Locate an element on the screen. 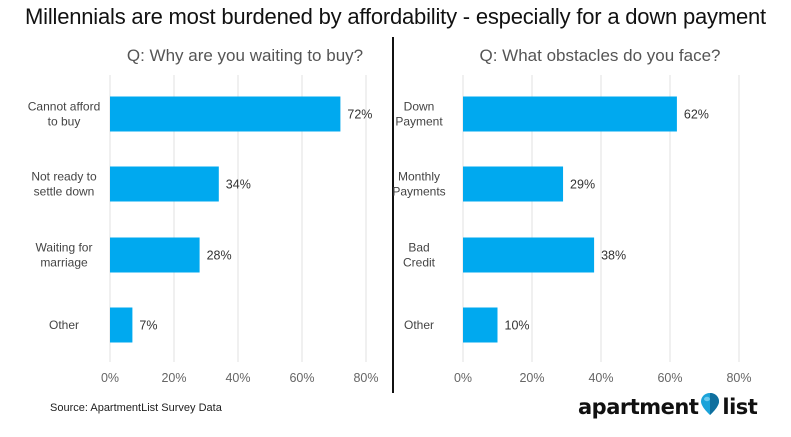 The image size is (791, 437). bar-value-label: 7% is located at coordinates (148, 326).